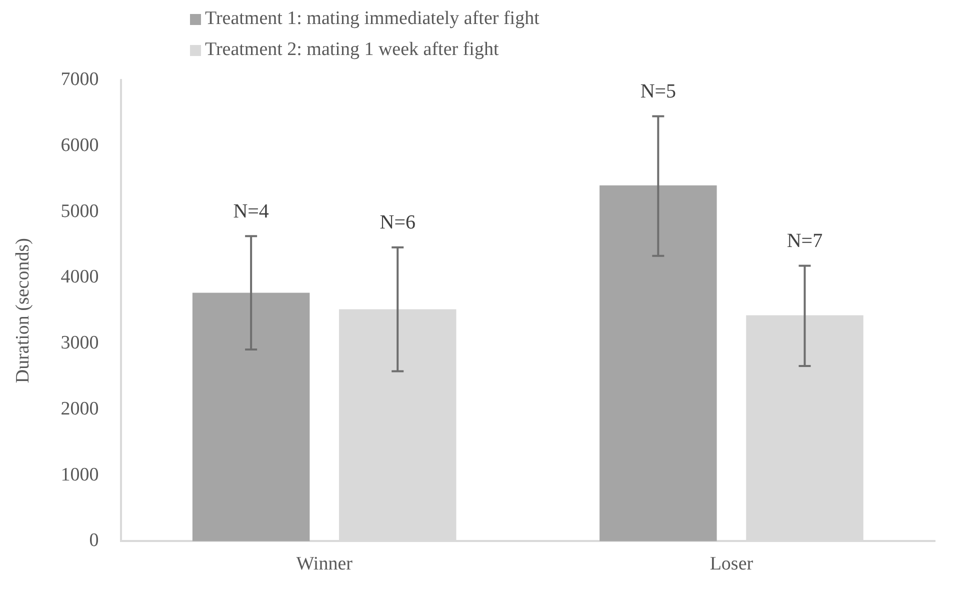 Image resolution: width=955 pixels, height=594 pixels. I want to click on annotation: N=6, so click(398, 223).